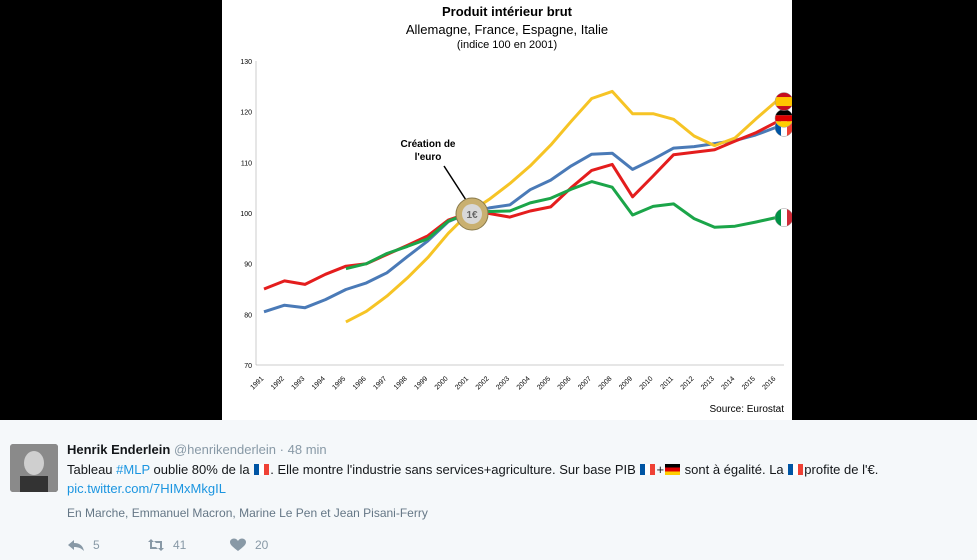  I want to click on x-tick-label: 2016, so click(769, 383).